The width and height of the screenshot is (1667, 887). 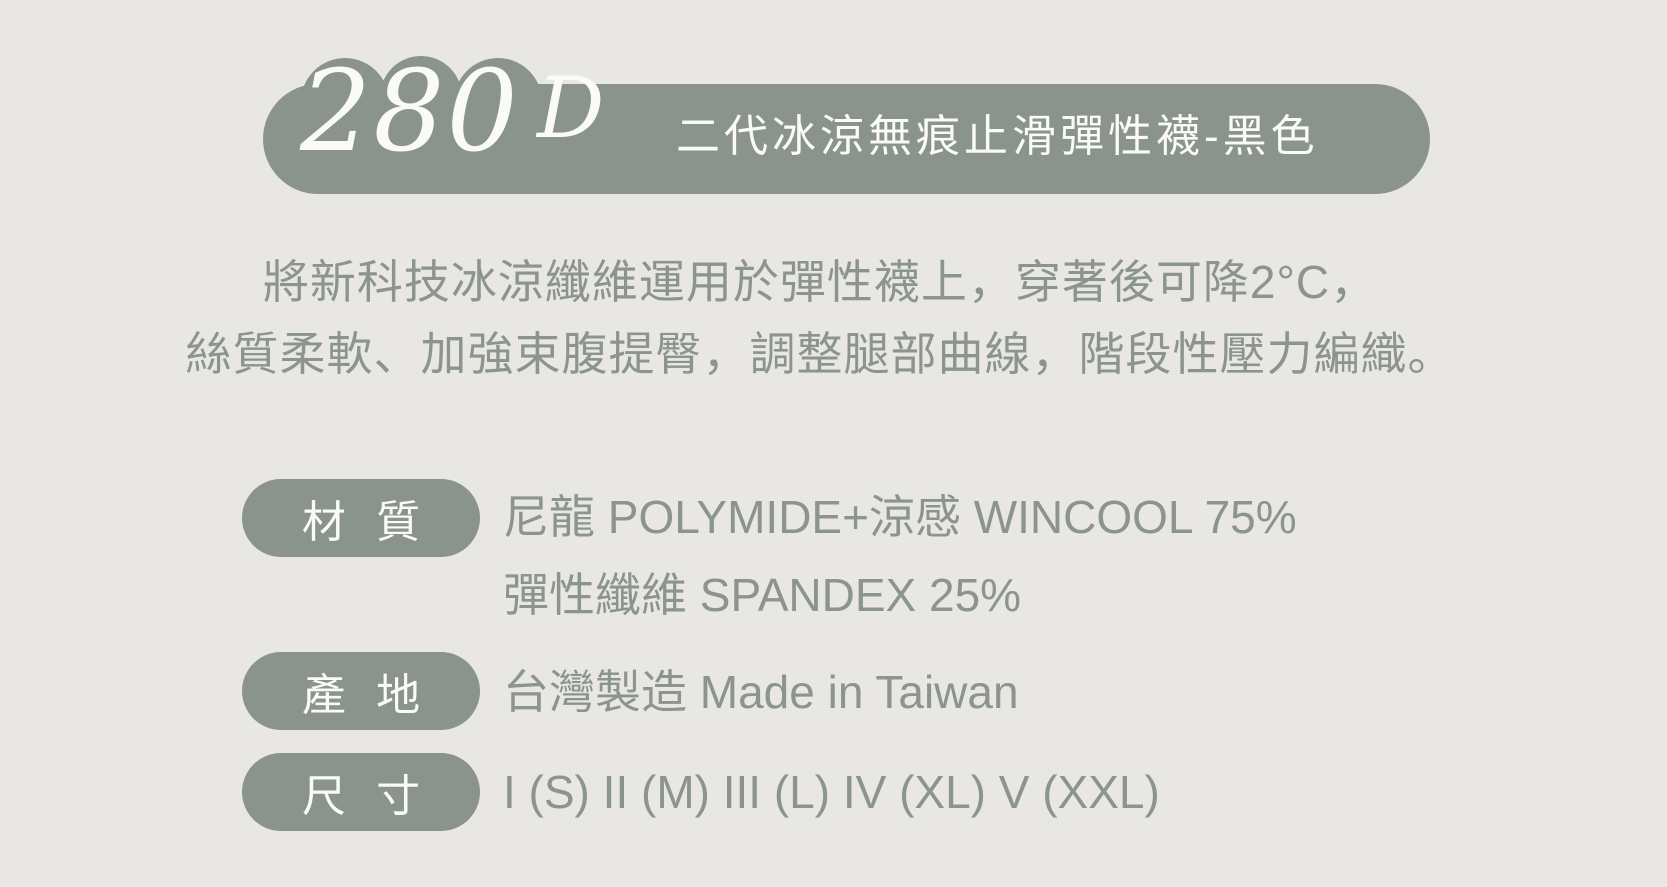 I want to click on product-title: 二代冰涼無痕止滑彈性襪-黑色, so click(x=997, y=136).